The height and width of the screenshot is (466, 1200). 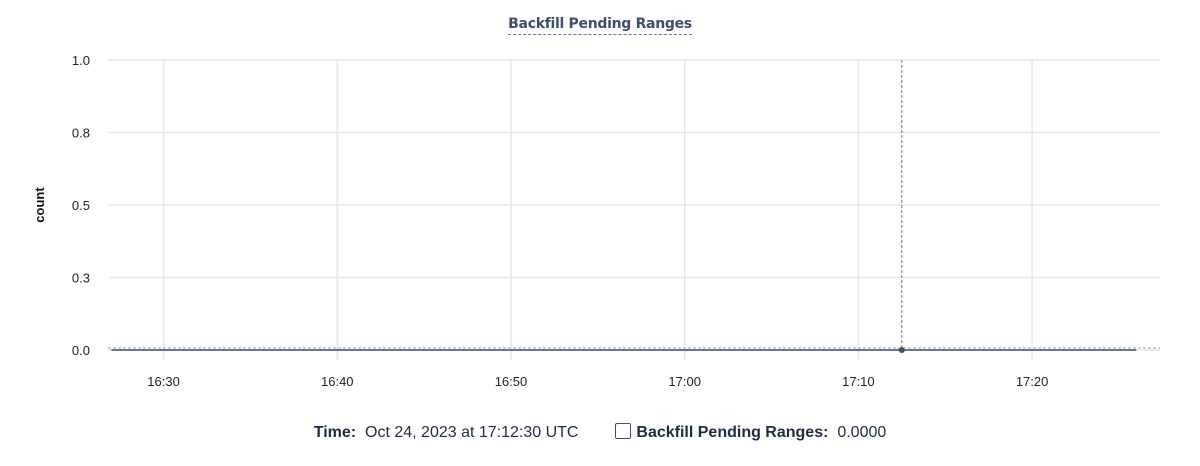 I want to click on y-axis-label: count, so click(x=39, y=205).